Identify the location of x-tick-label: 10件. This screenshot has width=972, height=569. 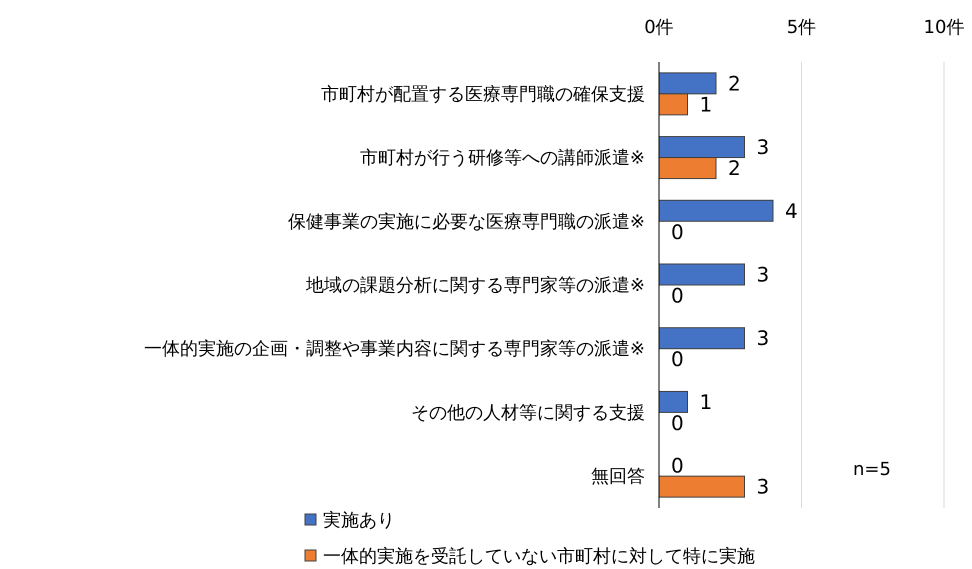
(944, 27).